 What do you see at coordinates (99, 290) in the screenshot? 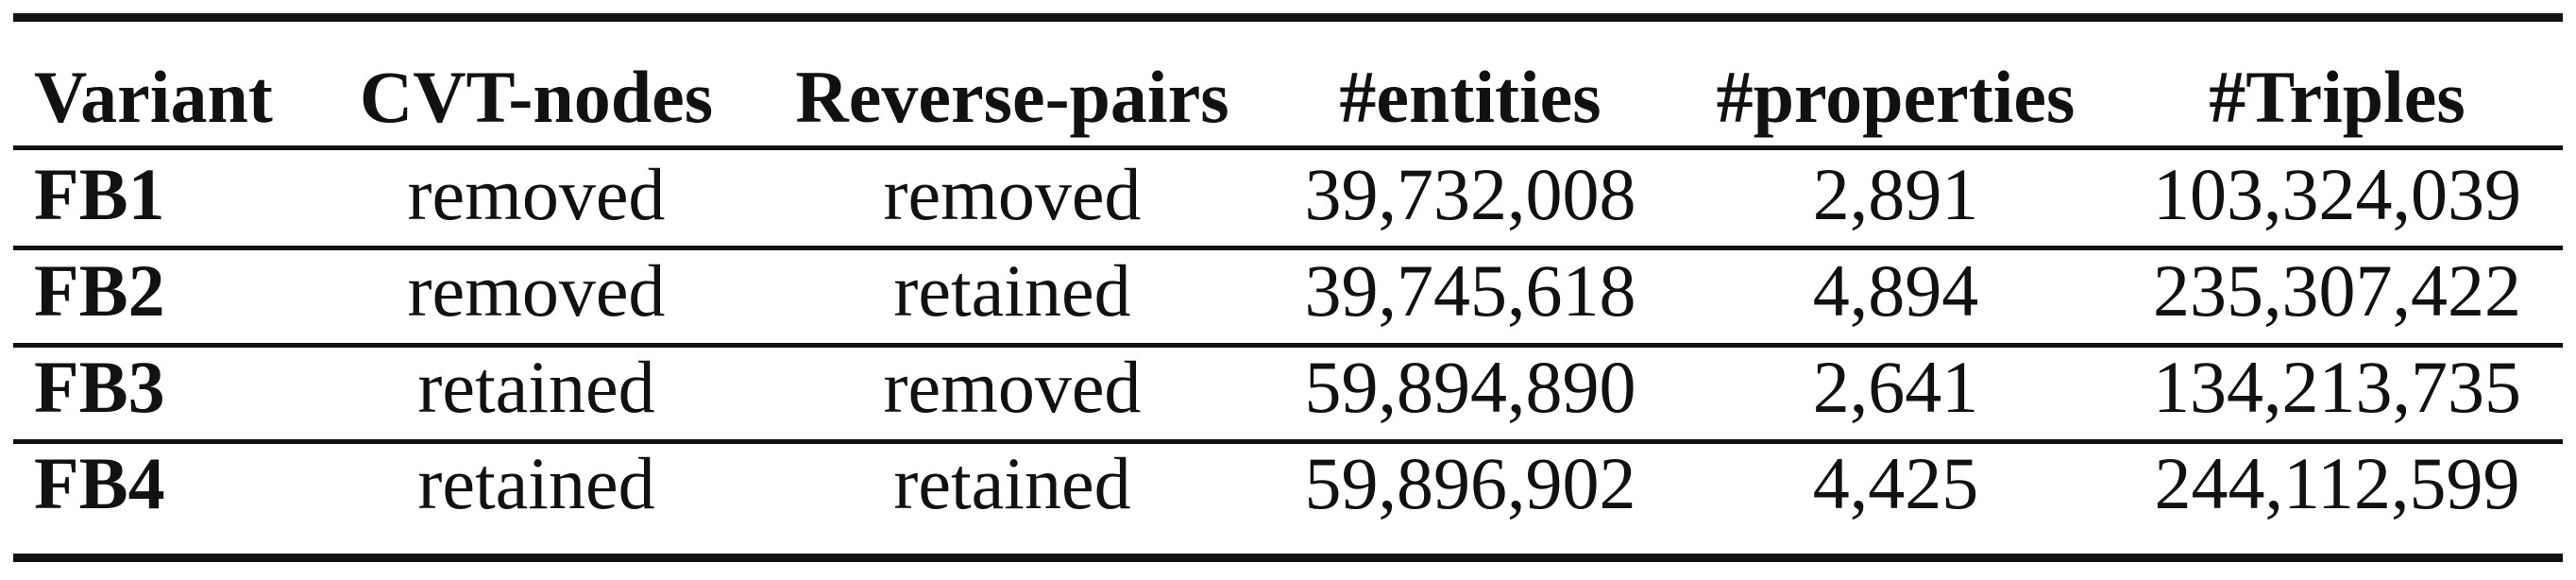
I see `variant-cell: FB2` at bounding box center [99, 290].